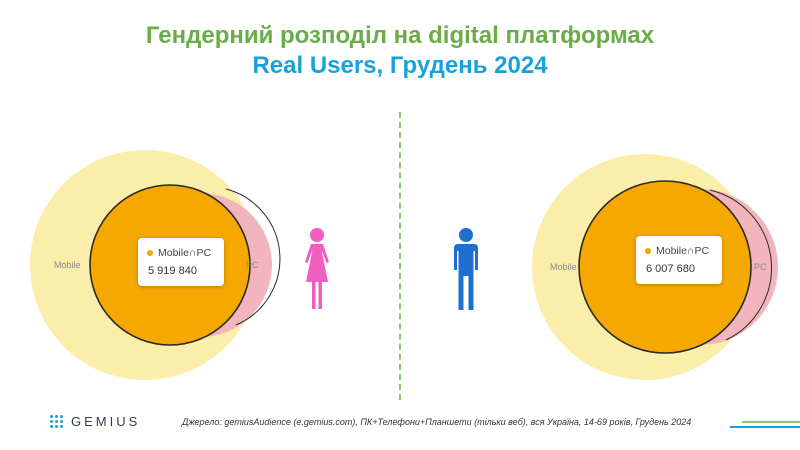 The width and height of the screenshot is (800, 450). I want to click on logo-text: GEMIUS, so click(106, 421).